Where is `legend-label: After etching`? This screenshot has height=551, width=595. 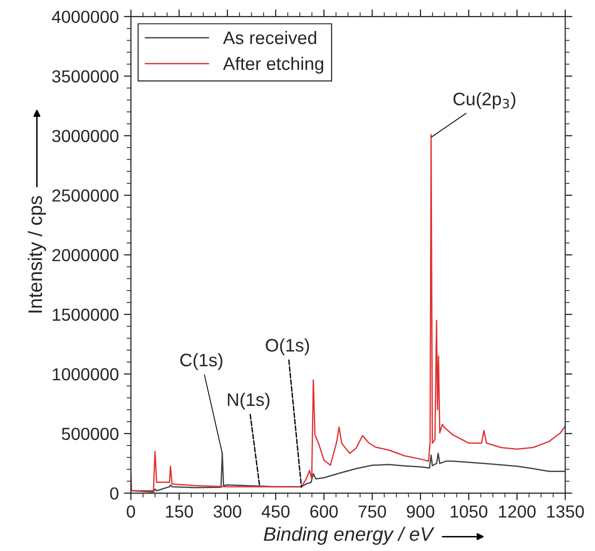 legend-label: After etching is located at coordinates (273, 65).